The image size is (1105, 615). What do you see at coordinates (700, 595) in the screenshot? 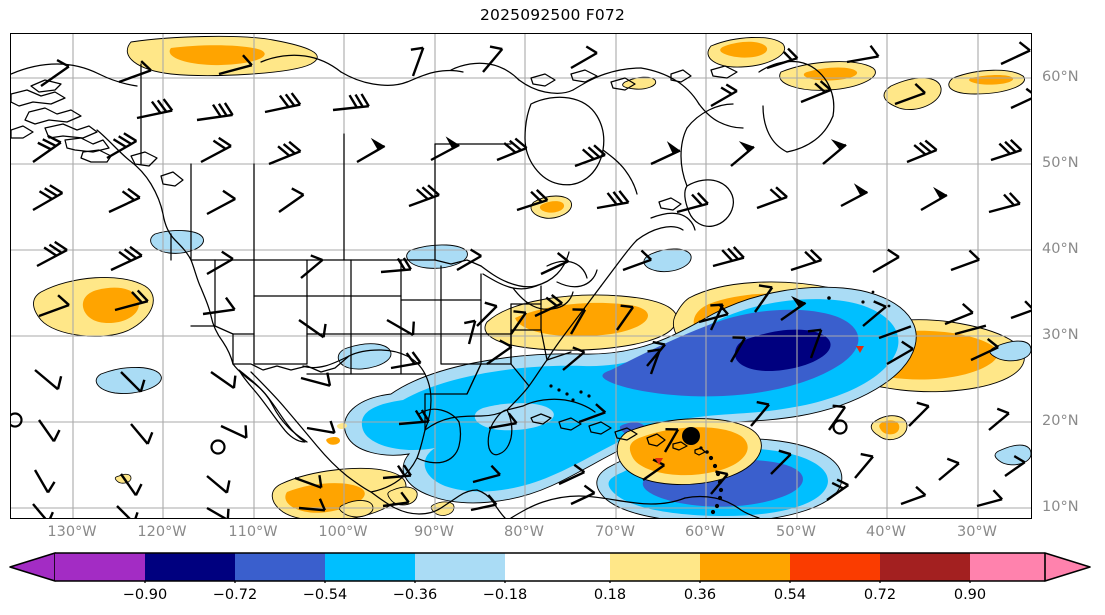
I see `colorbar-tick-label: 0.36` at bounding box center [700, 595].